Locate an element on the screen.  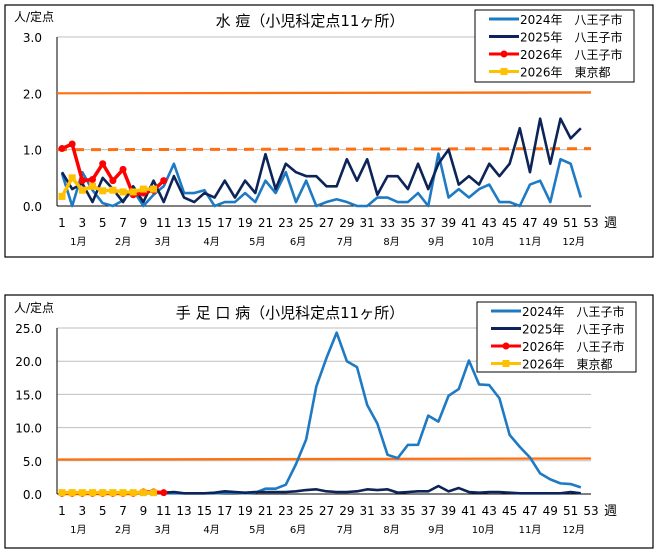
x-tick-label: 39 is located at coordinates (448, 511).